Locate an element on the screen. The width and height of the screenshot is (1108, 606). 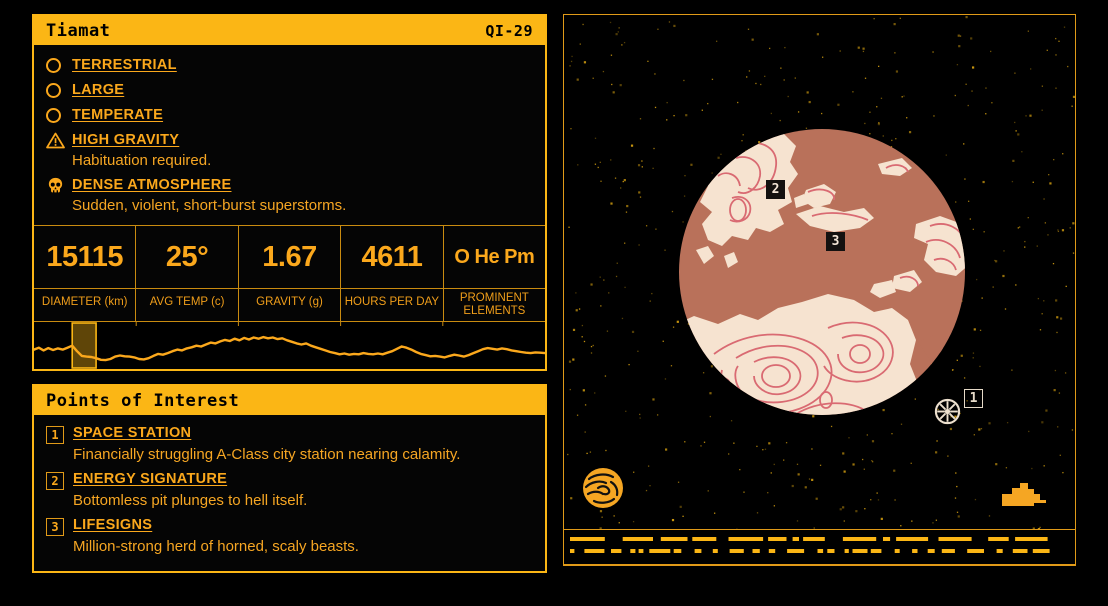
poi-number-badge: 1 is located at coordinates (55, 435).